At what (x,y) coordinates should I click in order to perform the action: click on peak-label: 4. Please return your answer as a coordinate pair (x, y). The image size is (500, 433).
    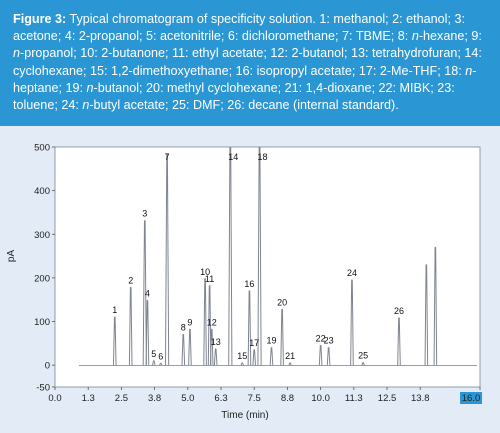
    Looking at the image, I should click on (147, 294).